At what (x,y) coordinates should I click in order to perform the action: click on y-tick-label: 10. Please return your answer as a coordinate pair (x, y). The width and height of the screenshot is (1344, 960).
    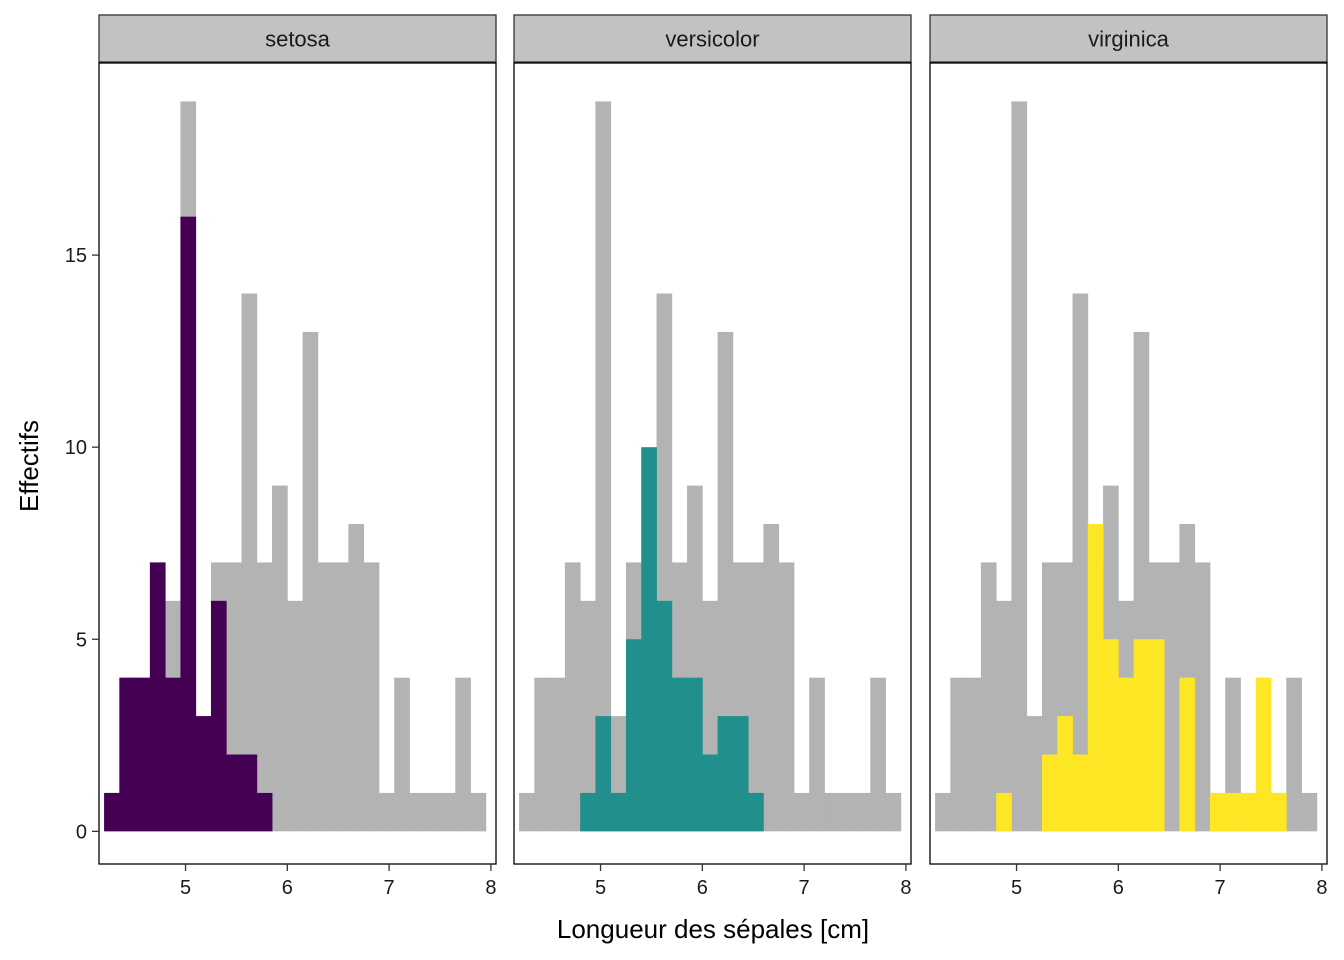
    Looking at the image, I should click on (76, 448).